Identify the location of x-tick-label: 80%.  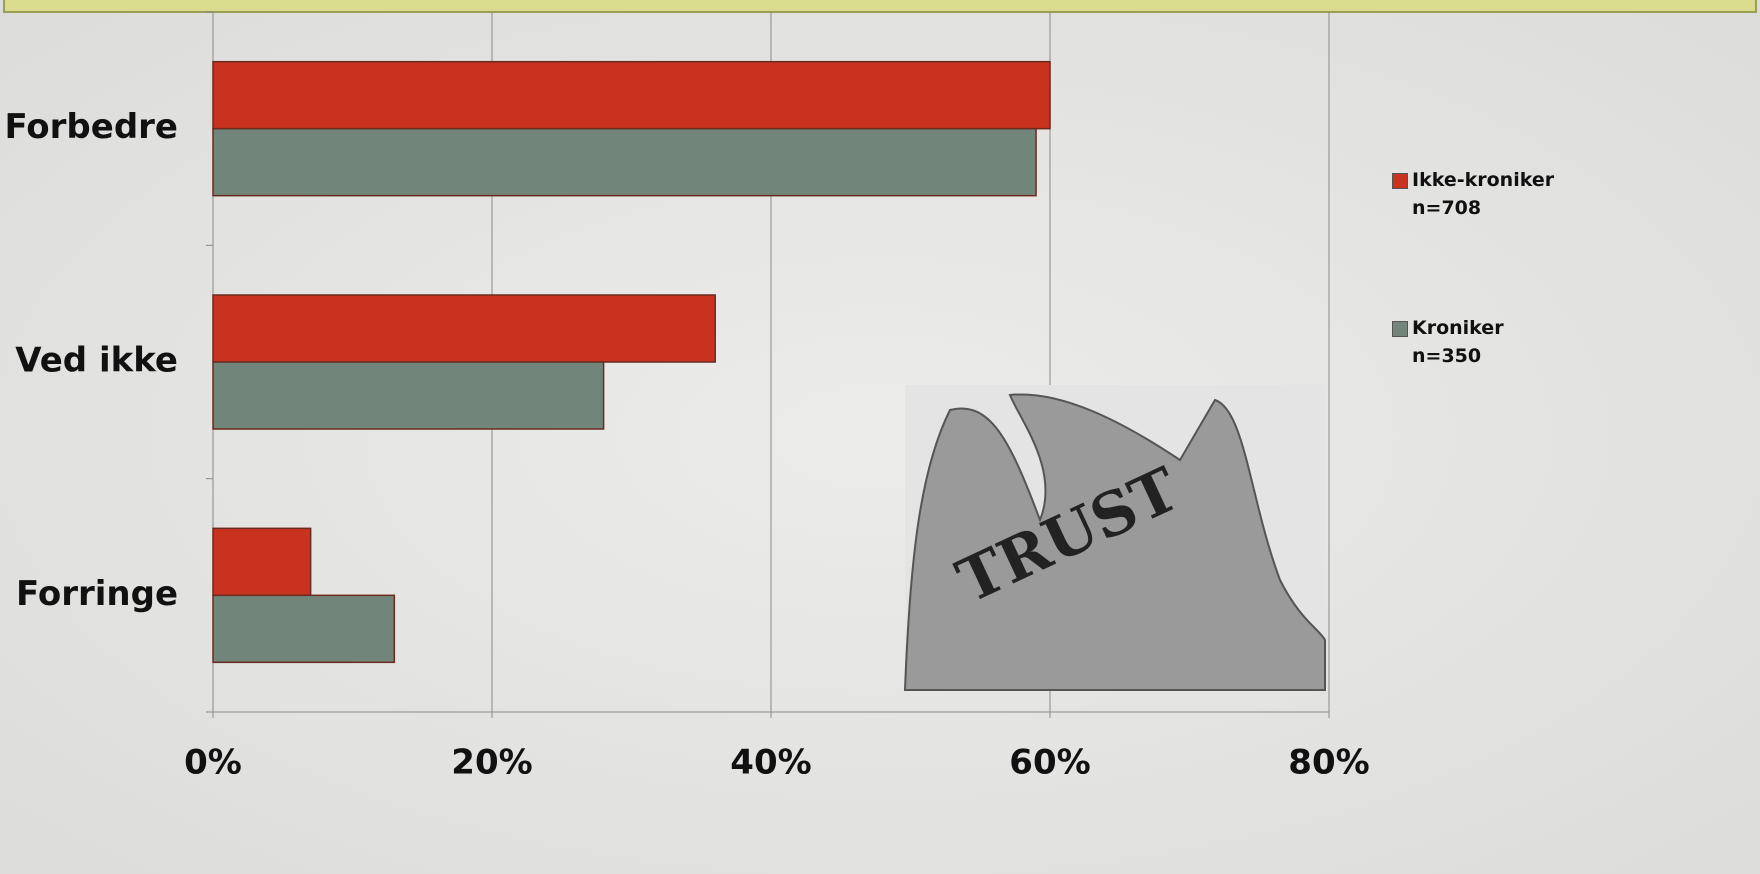
(1328, 763).